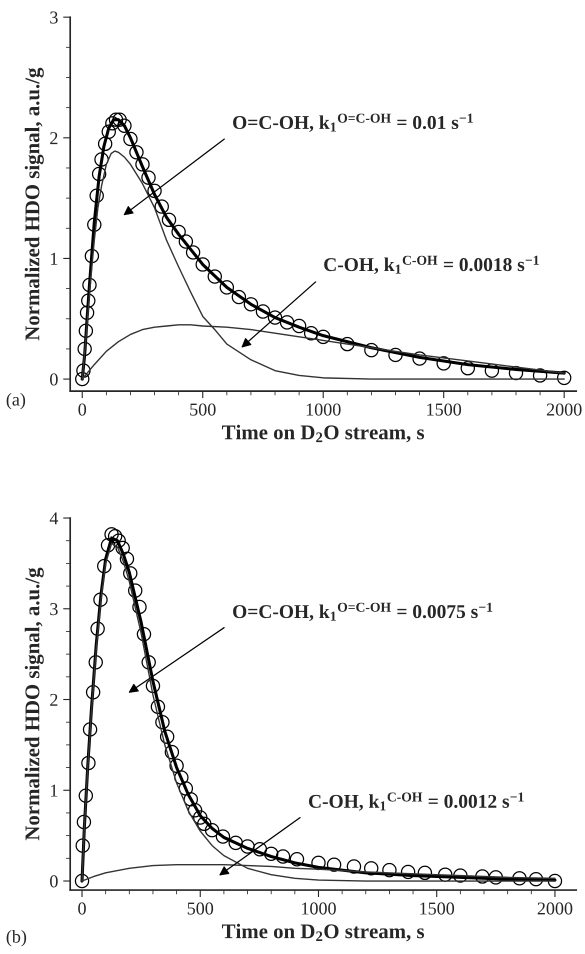 The image size is (585, 954). I want to click on annotation: C-OH, k$_{1}$$^{C-OH}$ = 0.0018 s$^{−1}$, so click(431, 265).